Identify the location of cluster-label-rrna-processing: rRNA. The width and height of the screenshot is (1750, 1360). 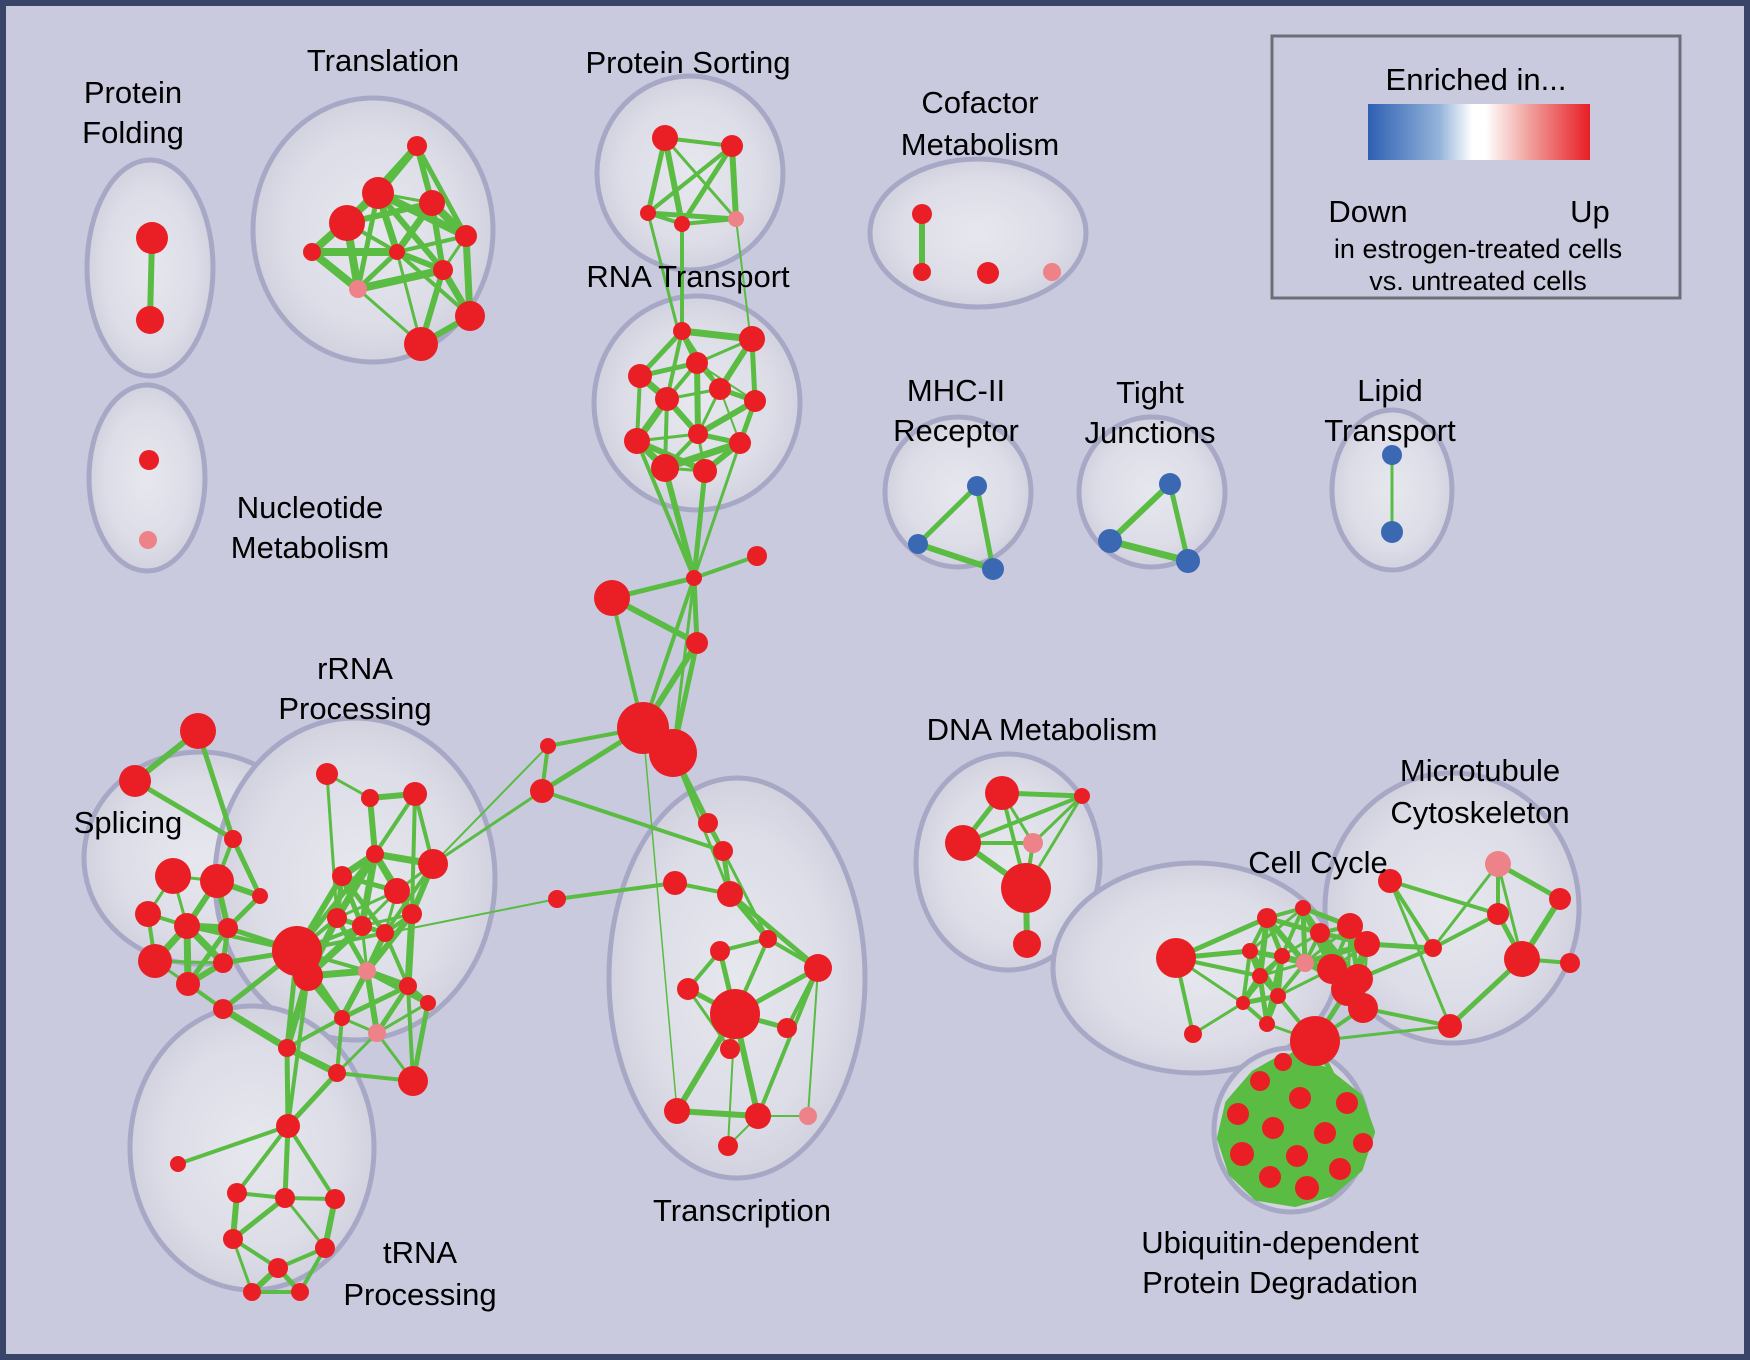
(355, 668).